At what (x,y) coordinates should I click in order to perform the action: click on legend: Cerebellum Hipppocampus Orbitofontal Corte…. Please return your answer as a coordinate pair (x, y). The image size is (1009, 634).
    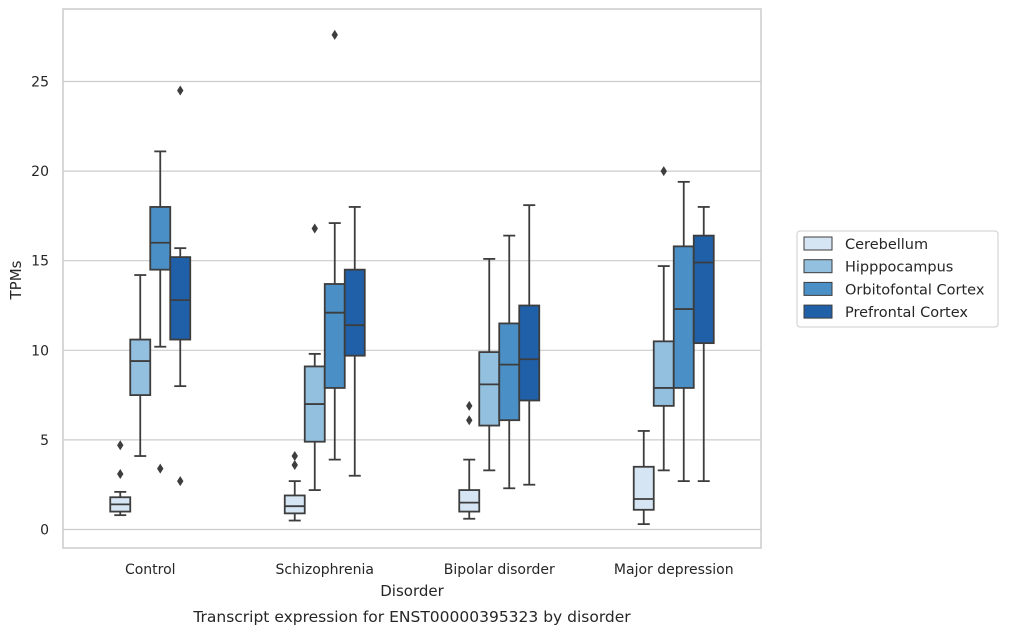
    Looking at the image, I should click on (897, 279).